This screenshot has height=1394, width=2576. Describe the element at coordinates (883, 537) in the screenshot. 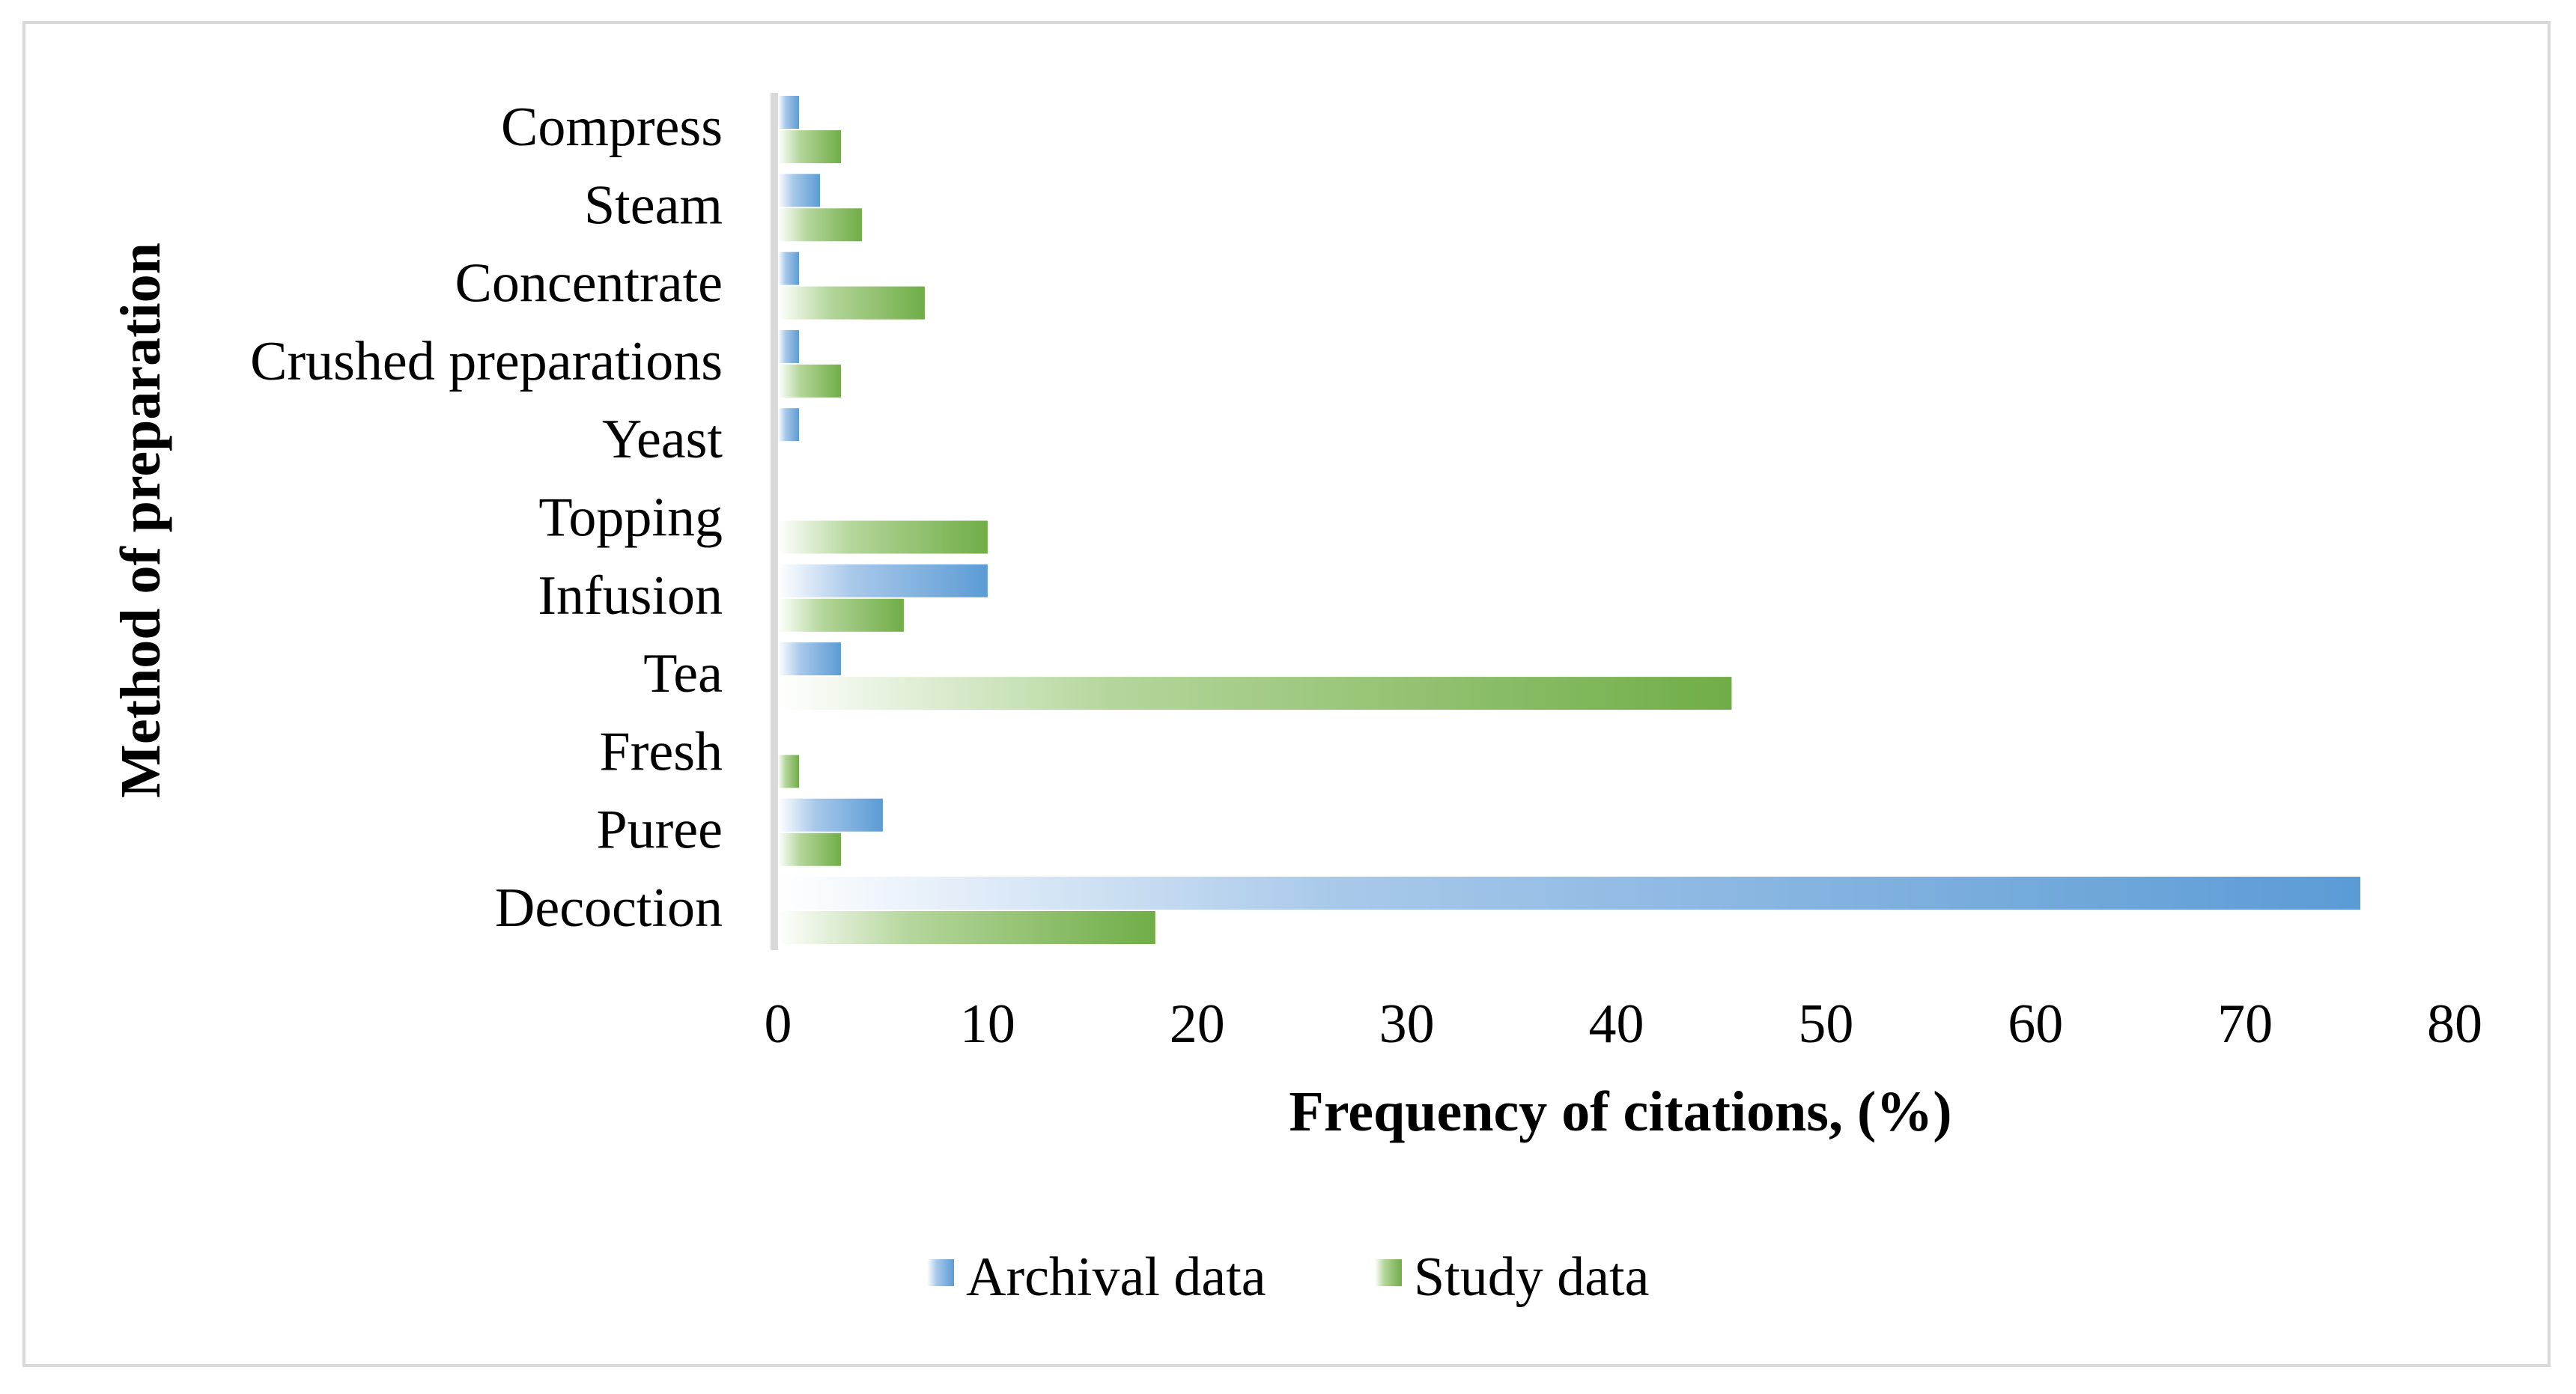

I see `bar-study-topping` at that location.